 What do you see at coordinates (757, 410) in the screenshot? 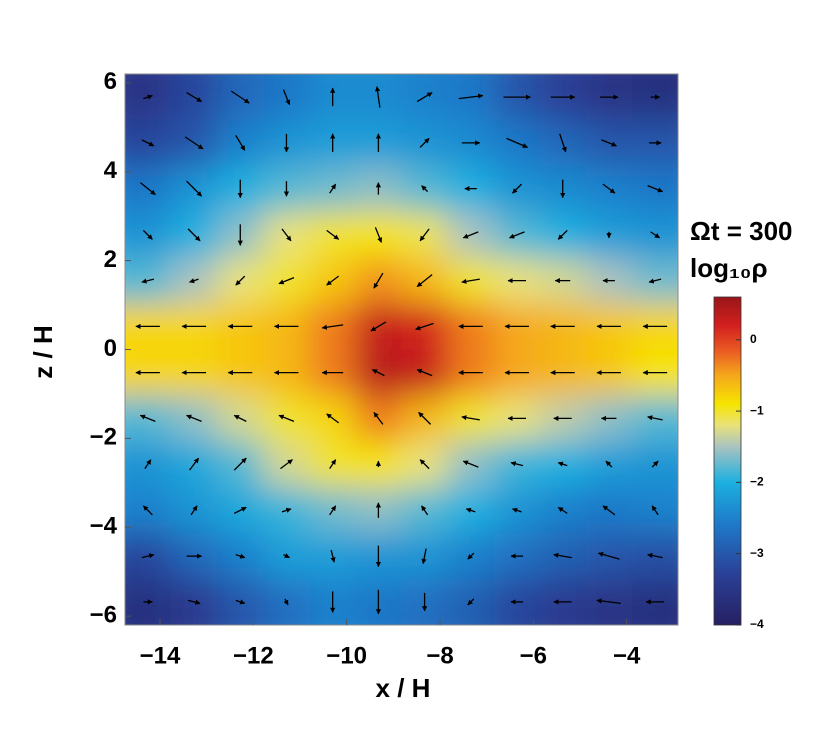
I see `colorbar-tick-label: −1` at bounding box center [757, 410].